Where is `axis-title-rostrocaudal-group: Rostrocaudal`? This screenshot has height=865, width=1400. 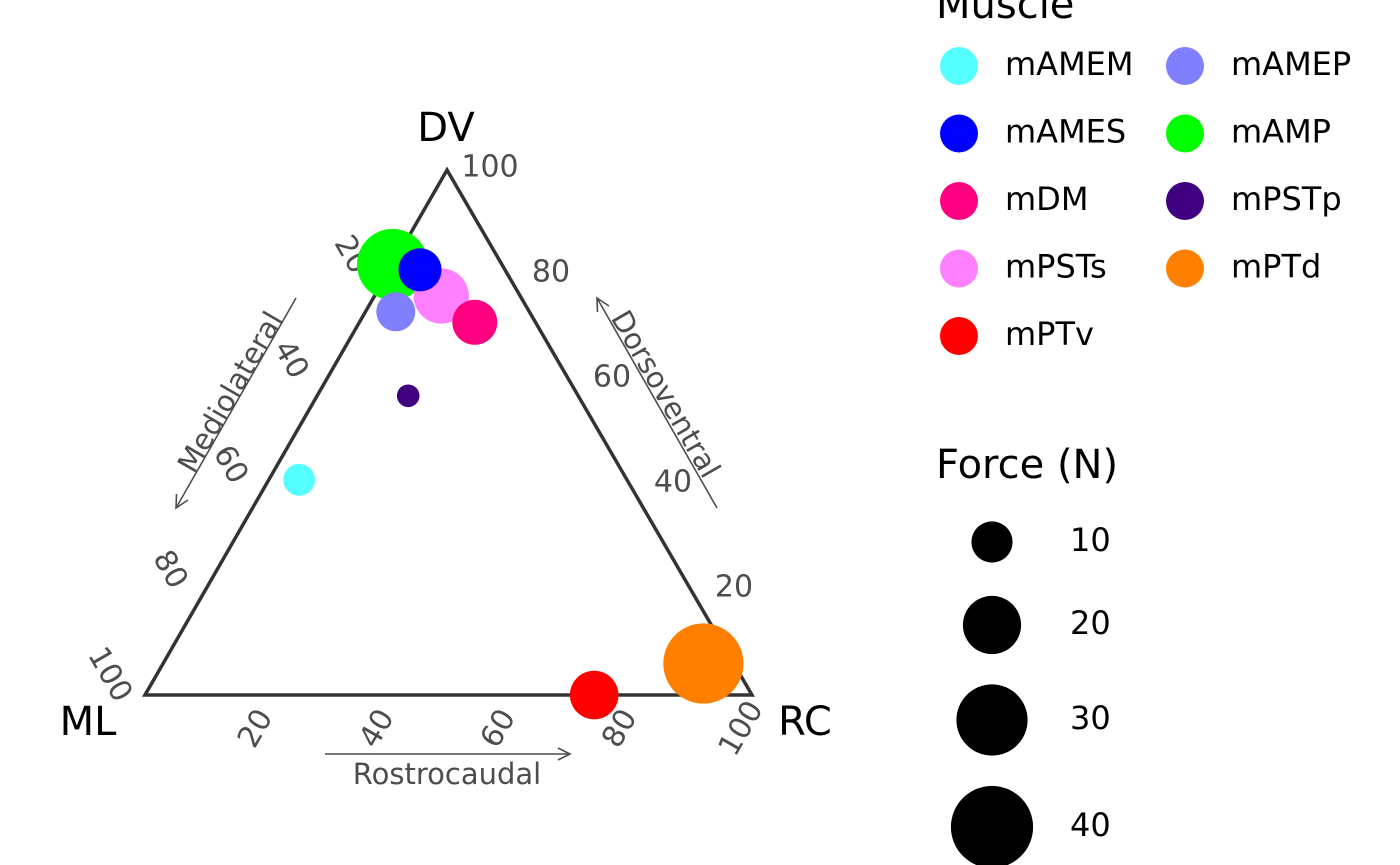 axis-title-rostrocaudal-group: Rostrocaudal is located at coordinates (448, 769).